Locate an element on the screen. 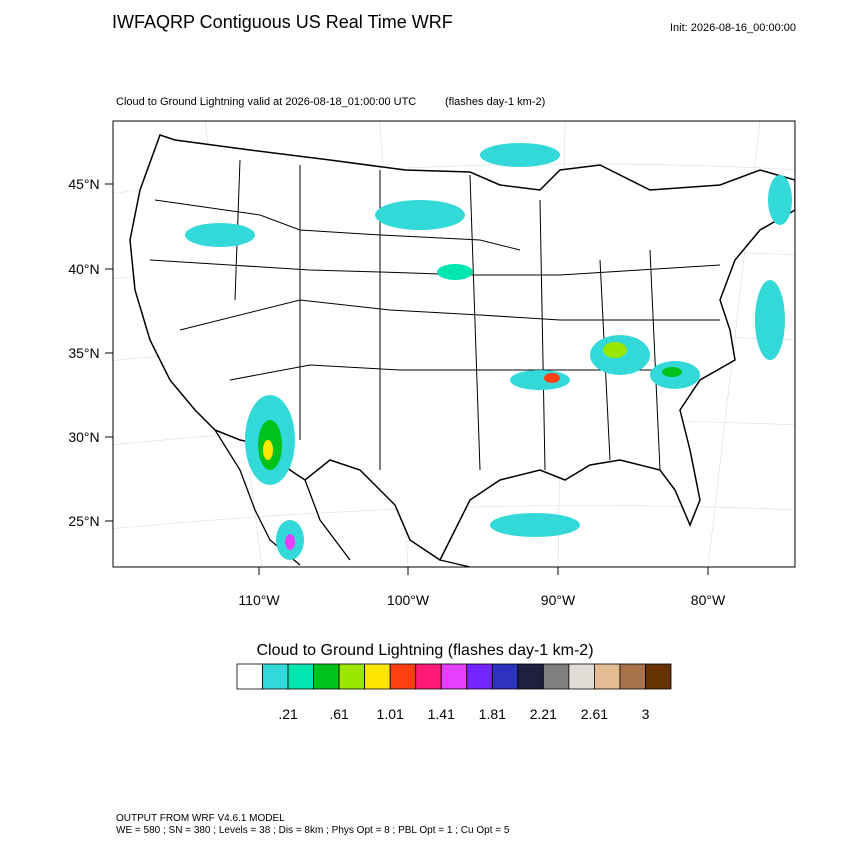 The height and width of the screenshot is (850, 850). colorbar-label: 3 is located at coordinates (646, 714).